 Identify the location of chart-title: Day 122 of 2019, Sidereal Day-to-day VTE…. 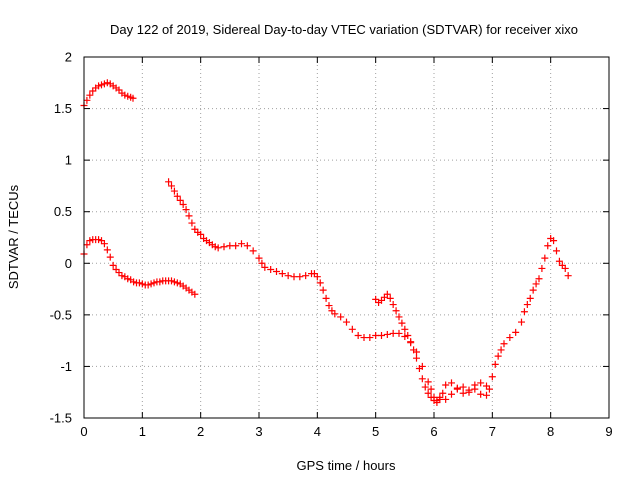
(344, 29).